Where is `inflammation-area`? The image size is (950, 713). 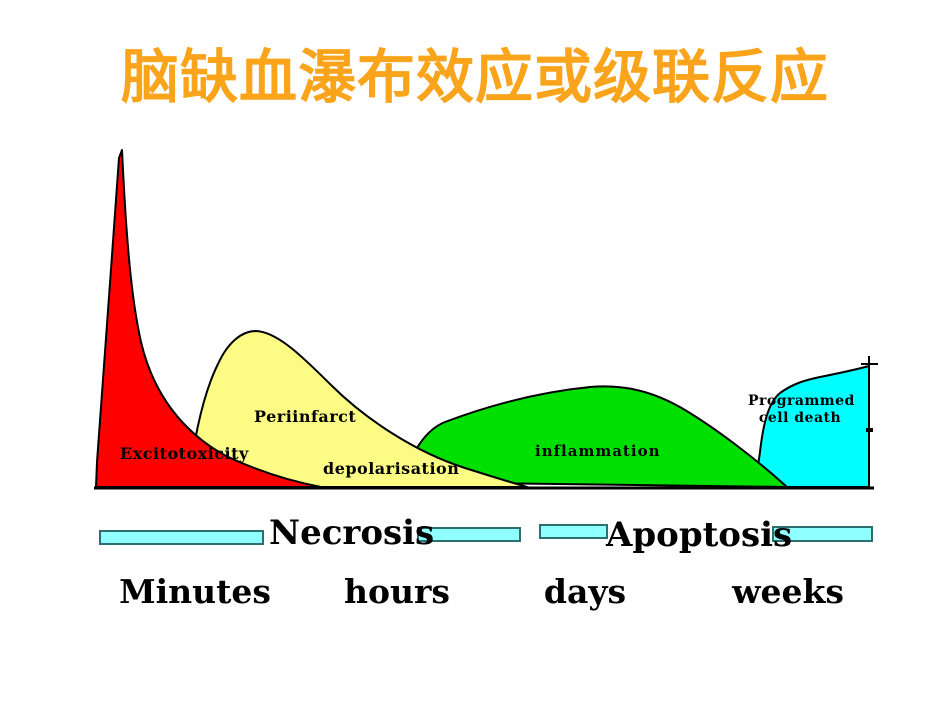 inflammation-area is located at coordinates (594, 436).